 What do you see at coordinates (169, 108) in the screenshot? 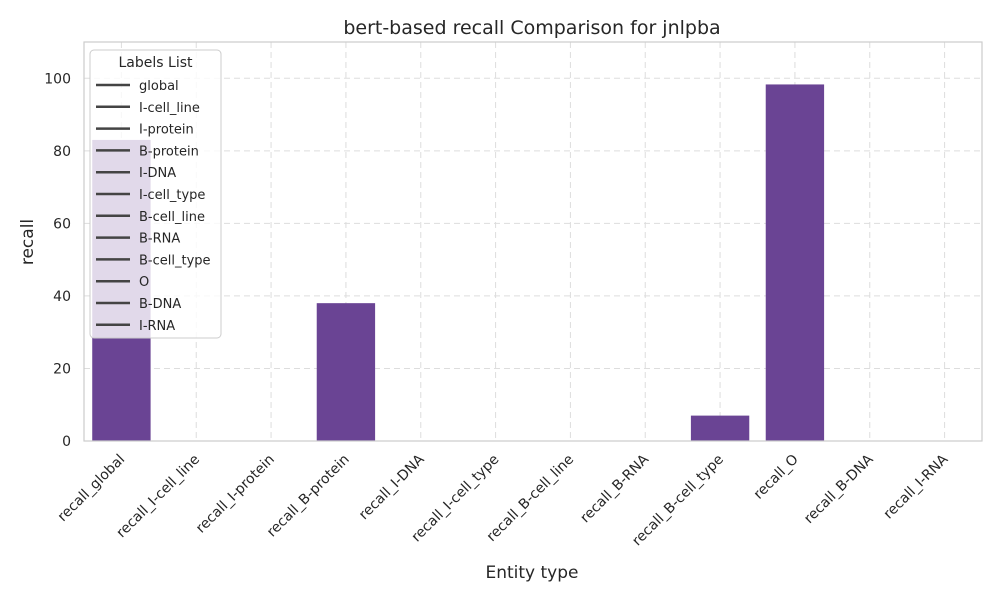
I see `legend-entry-label: I-cell_line` at bounding box center [169, 108].